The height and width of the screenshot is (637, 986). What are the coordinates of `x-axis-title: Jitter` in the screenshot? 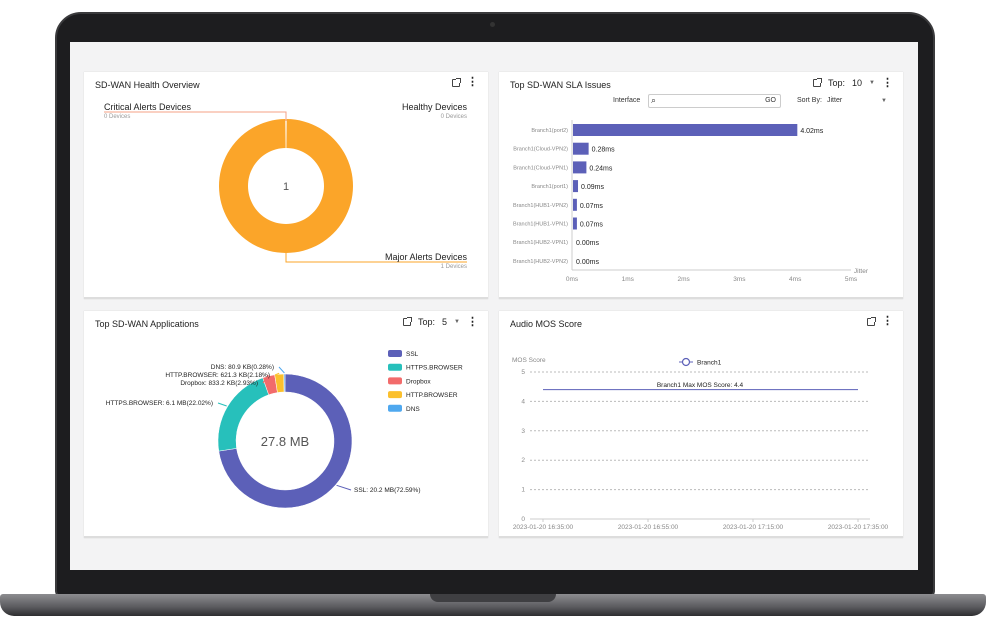 It's located at (861, 271).